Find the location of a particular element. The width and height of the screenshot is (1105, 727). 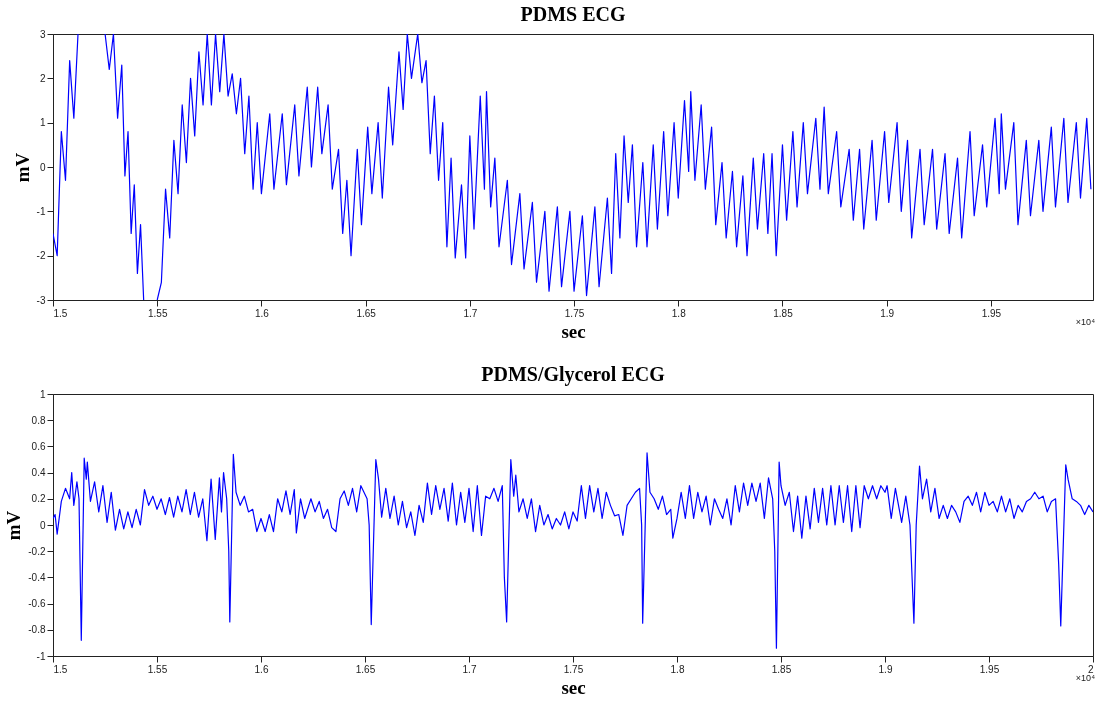

y-tick-label: -0.6 is located at coordinates (37, 604).